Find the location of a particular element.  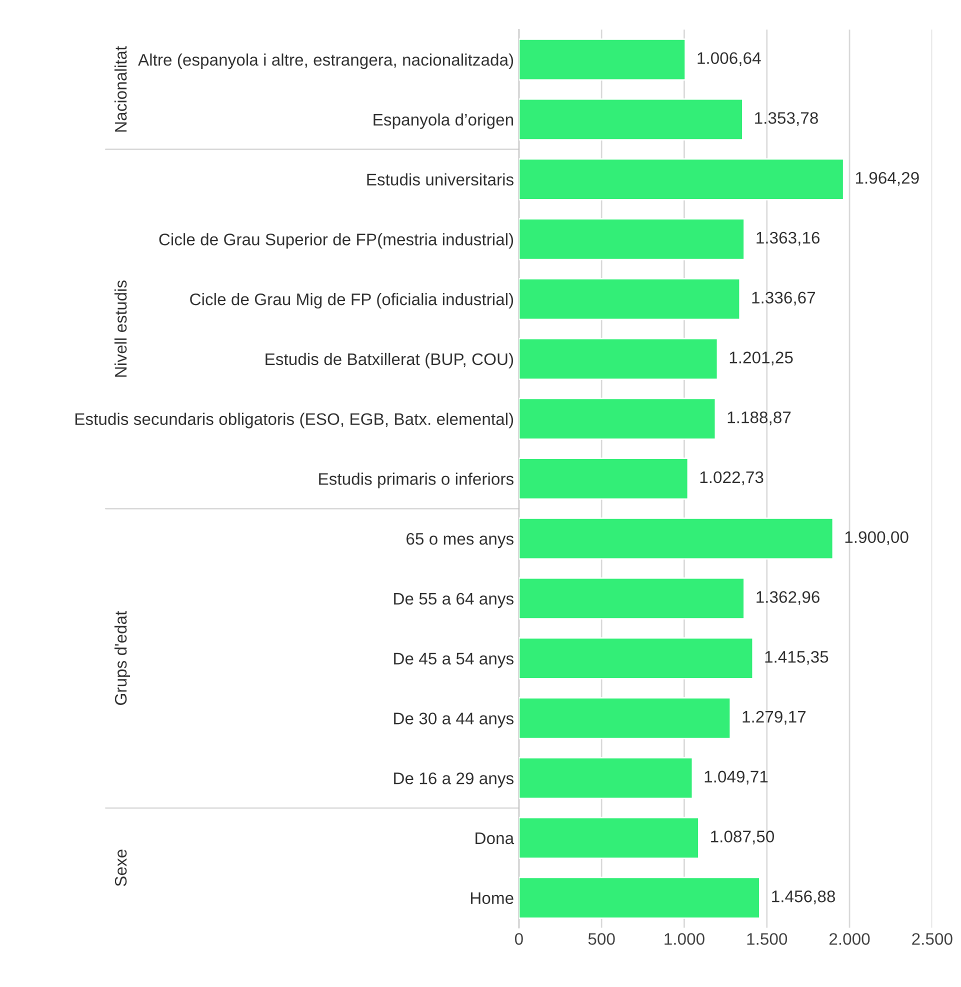

data-label: 1.336,67 is located at coordinates (784, 299).